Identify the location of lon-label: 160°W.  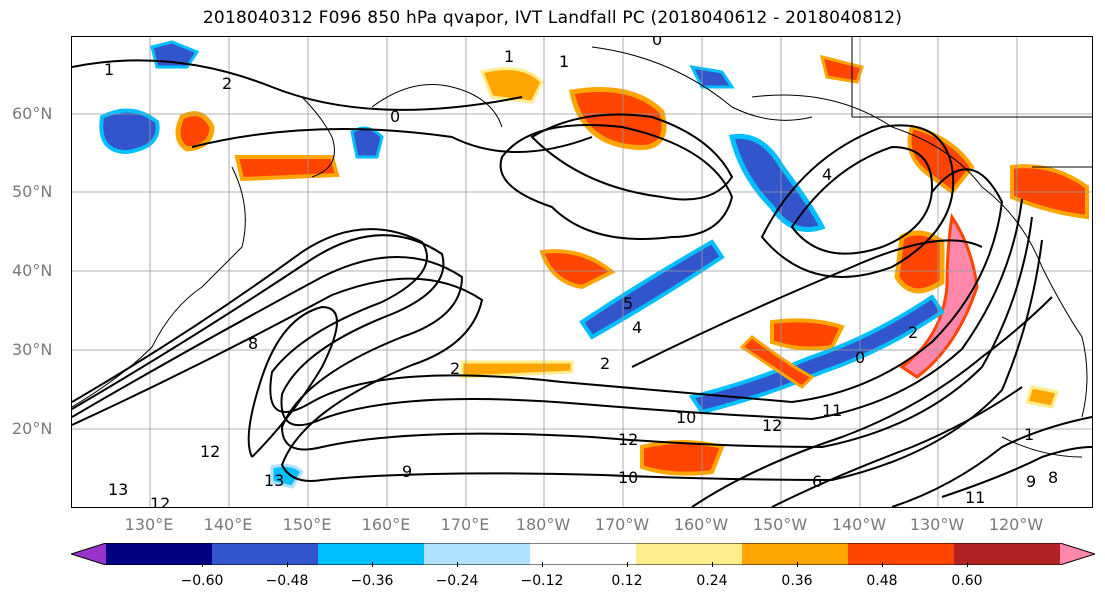
(701, 524).